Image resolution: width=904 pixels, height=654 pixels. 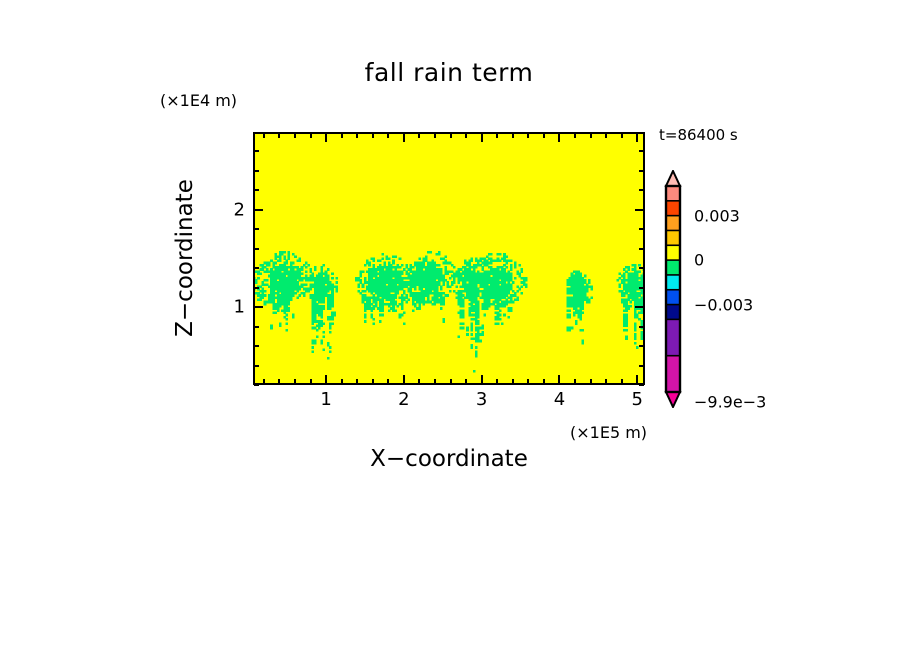 I want to click on x-tick-label: 4, so click(x=559, y=399).